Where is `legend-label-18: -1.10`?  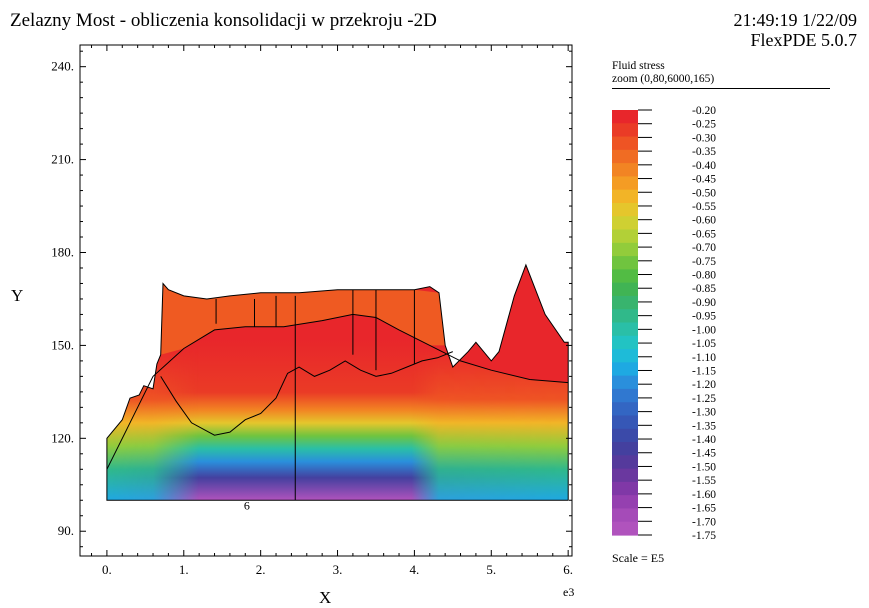
legend-label-18: -1.10 is located at coordinates (704, 358).